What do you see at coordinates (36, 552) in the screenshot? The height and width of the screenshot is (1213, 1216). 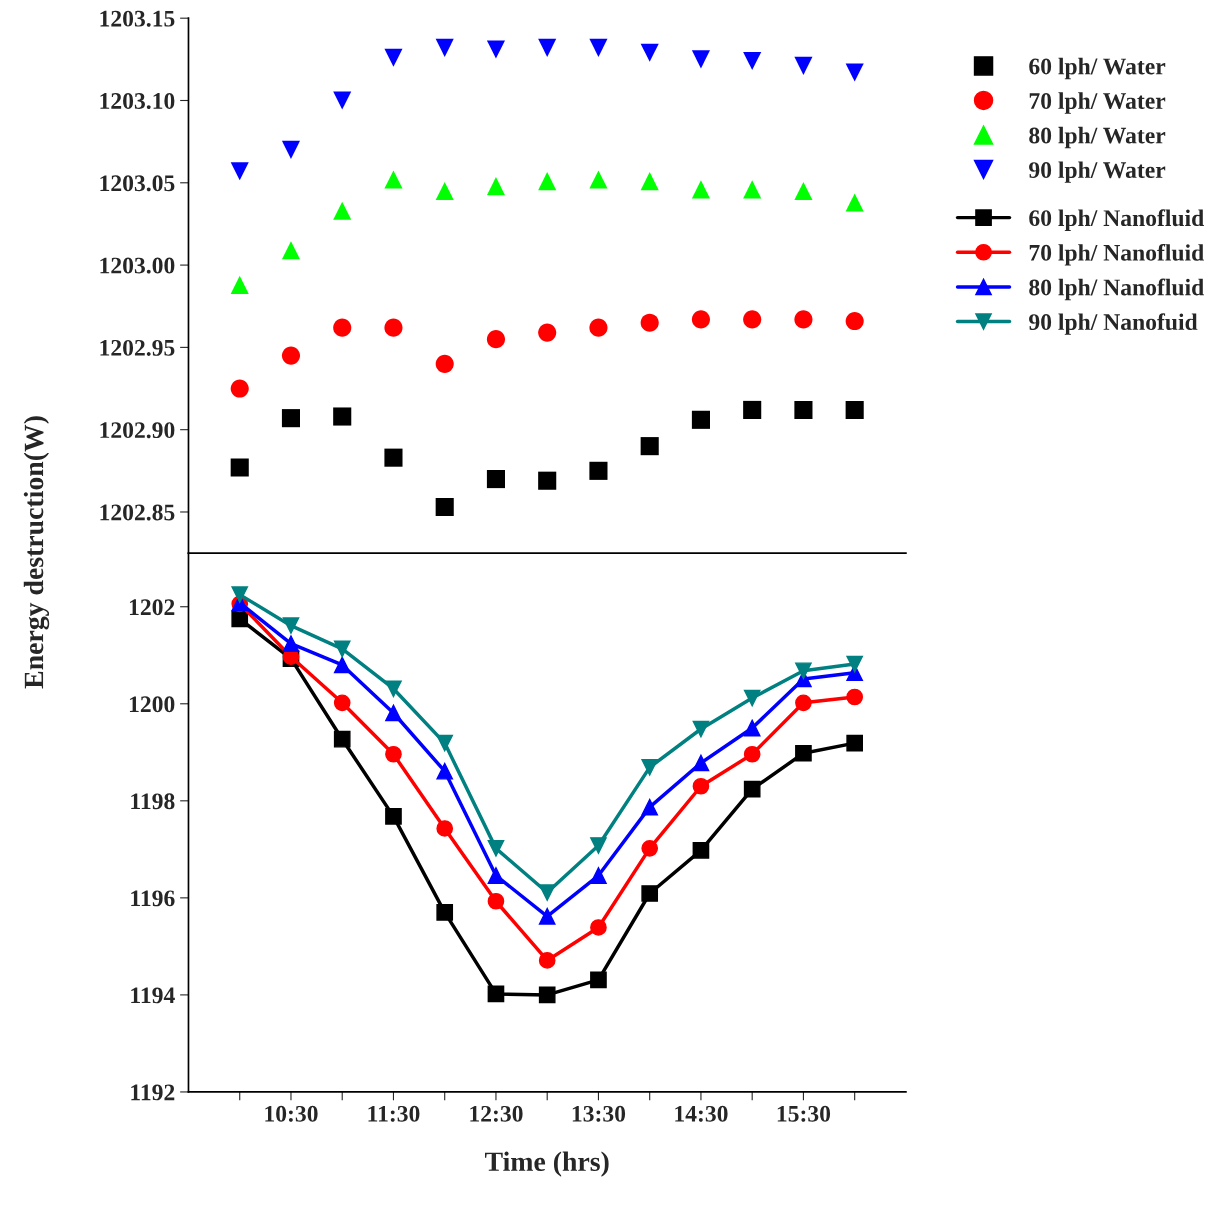 I see `y-axis-title: Energy destruction(W)` at bounding box center [36, 552].